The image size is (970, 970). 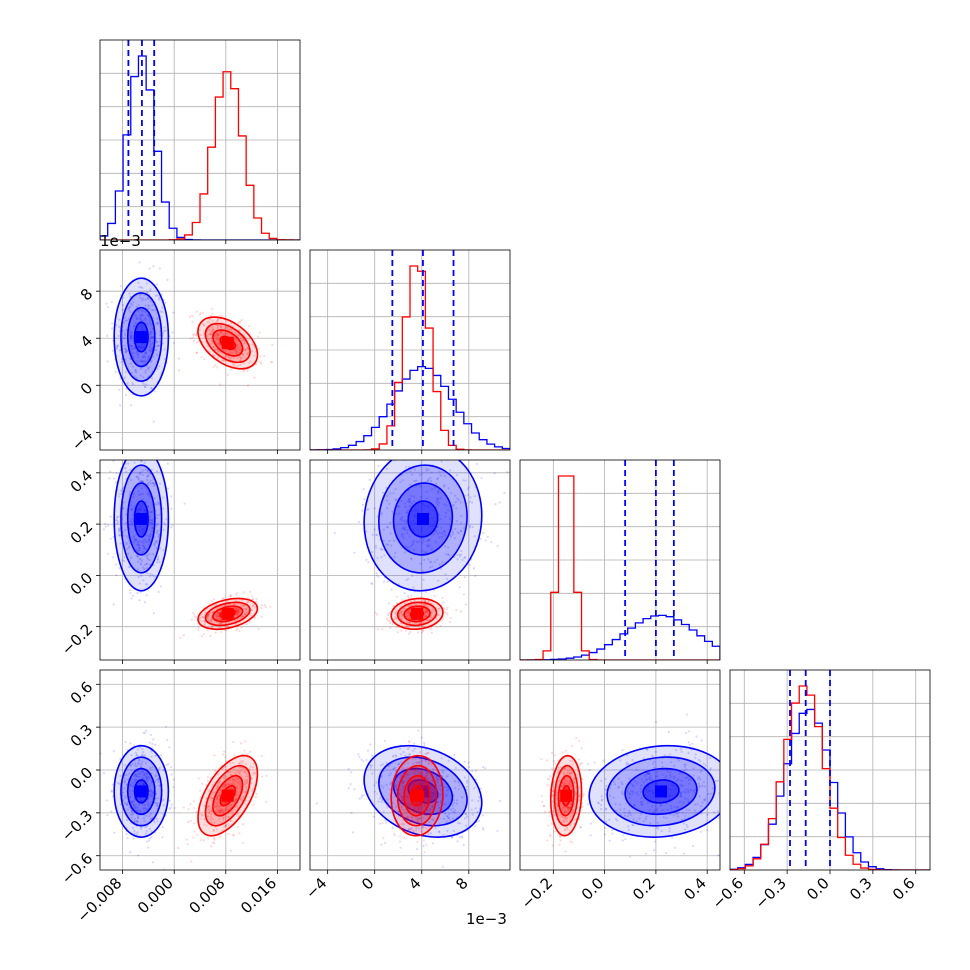 I want to click on density-peak, so click(x=417, y=795).